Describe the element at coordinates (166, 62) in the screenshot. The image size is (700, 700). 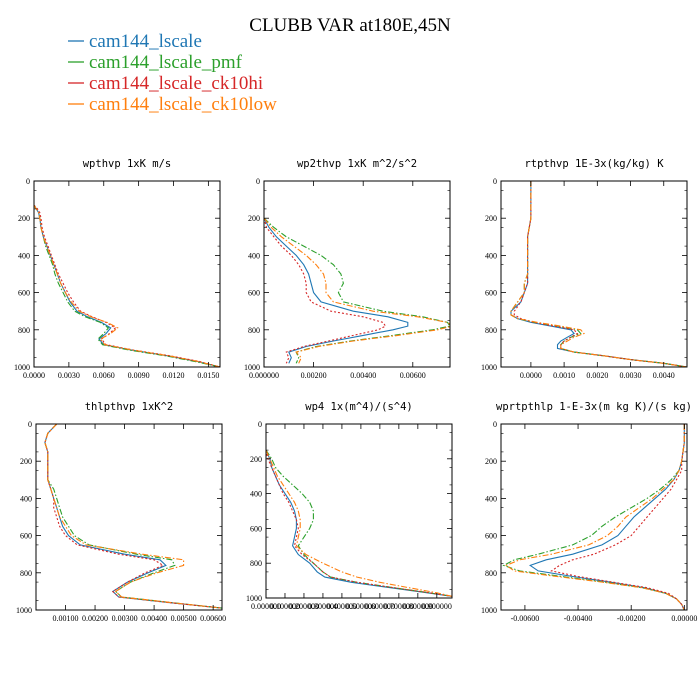
I see `legend-label: cam144_lscale_pmf` at that location.